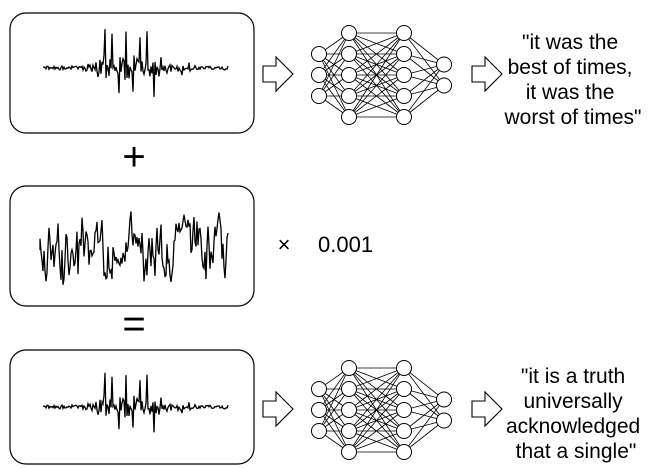  I want to click on equals-operator: =, so click(133, 324).